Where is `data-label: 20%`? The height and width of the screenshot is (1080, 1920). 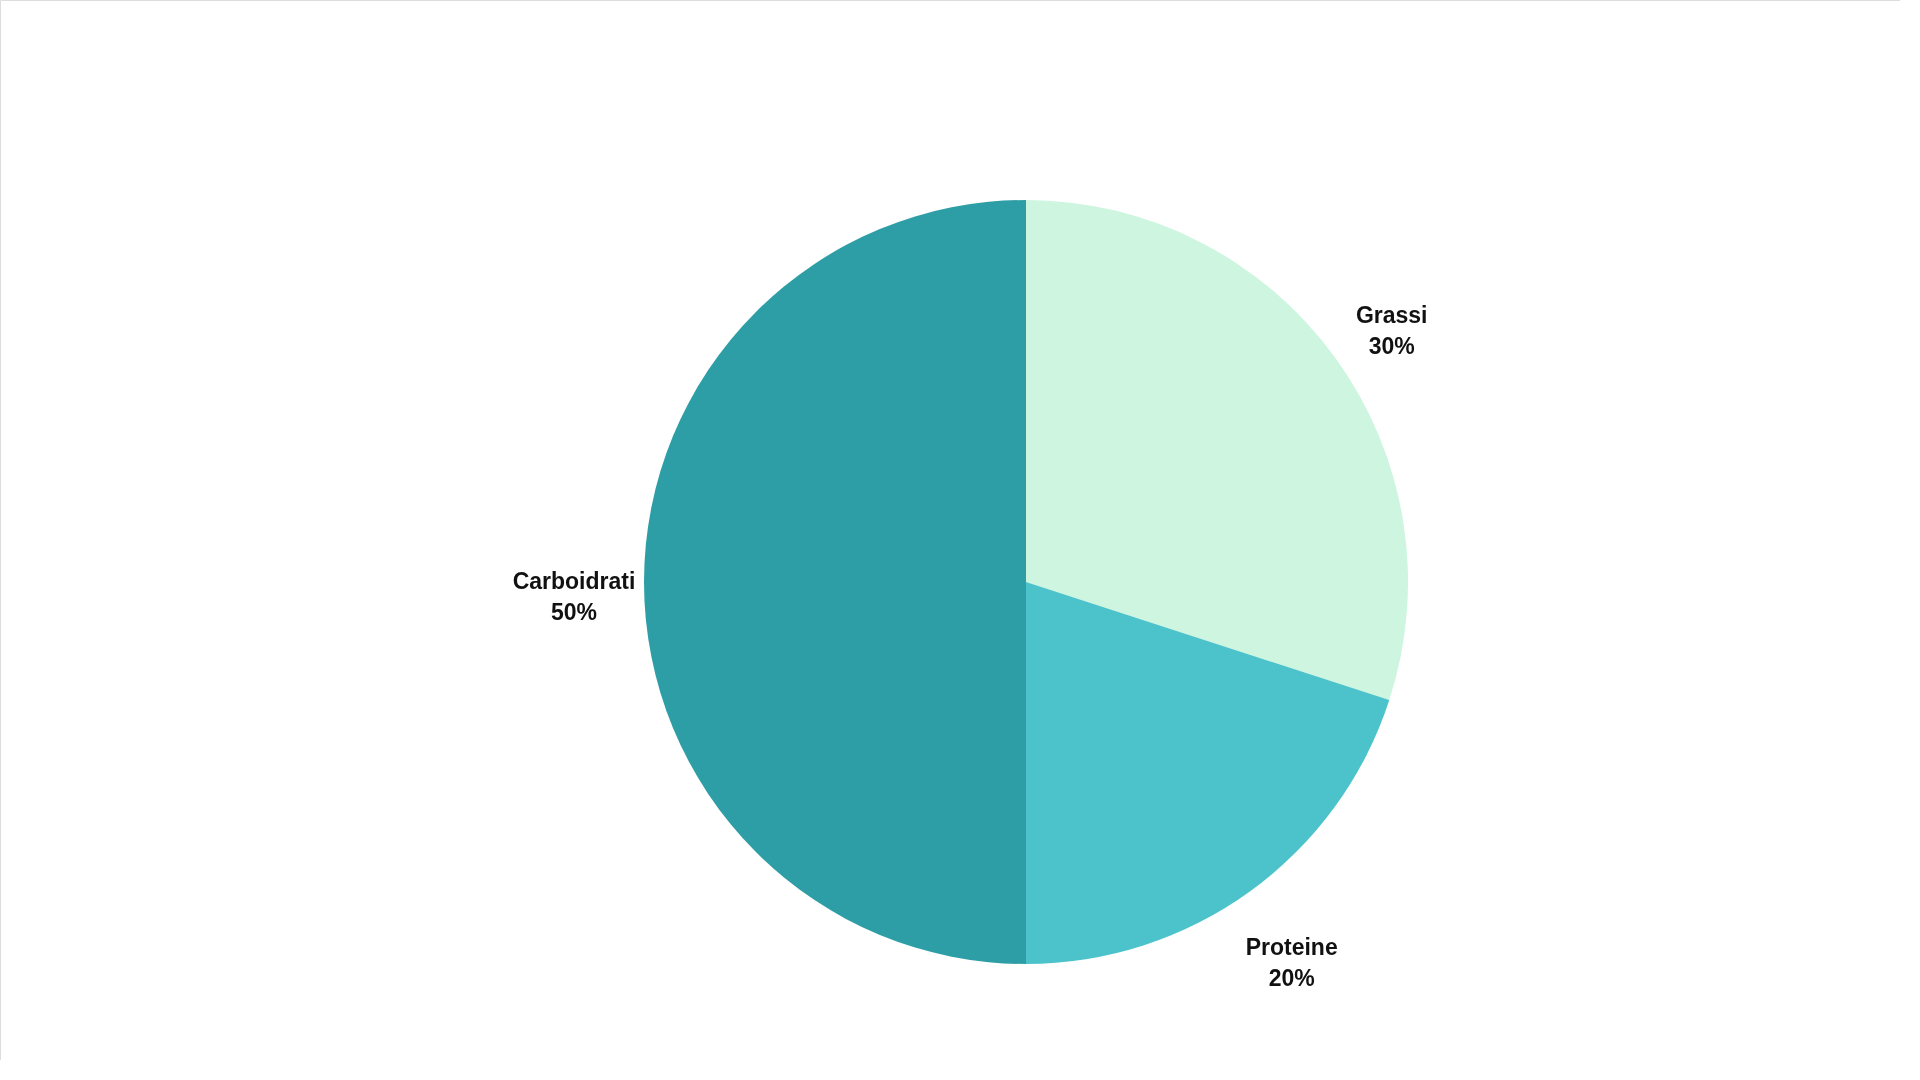 data-label: 20% is located at coordinates (1291, 977).